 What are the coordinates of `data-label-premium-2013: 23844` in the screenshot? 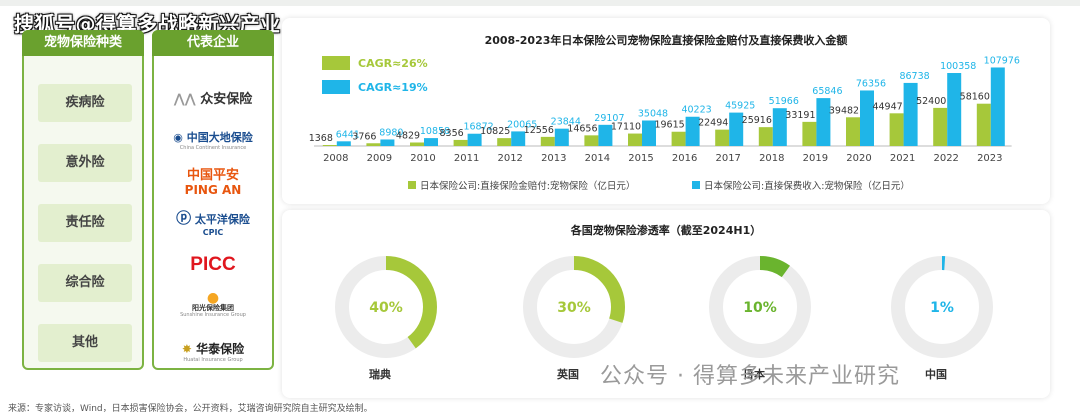 It's located at (566, 122).